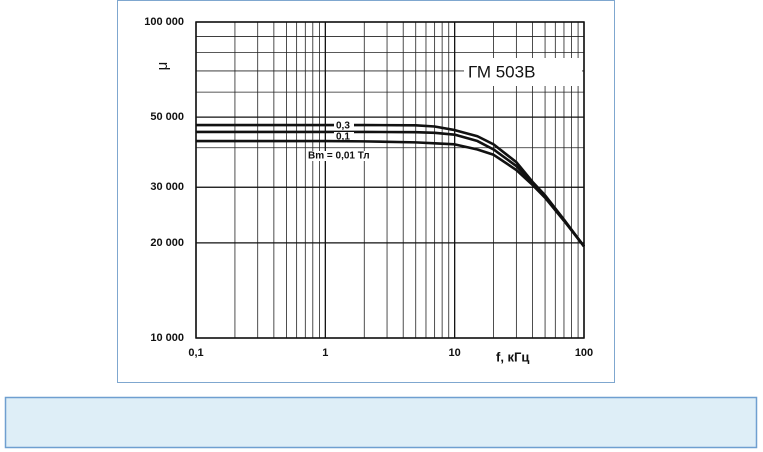 The width and height of the screenshot is (763, 452). What do you see at coordinates (167, 243) in the screenshot?
I see `y-tick-label: 20 000` at bounding box center [167, 243].